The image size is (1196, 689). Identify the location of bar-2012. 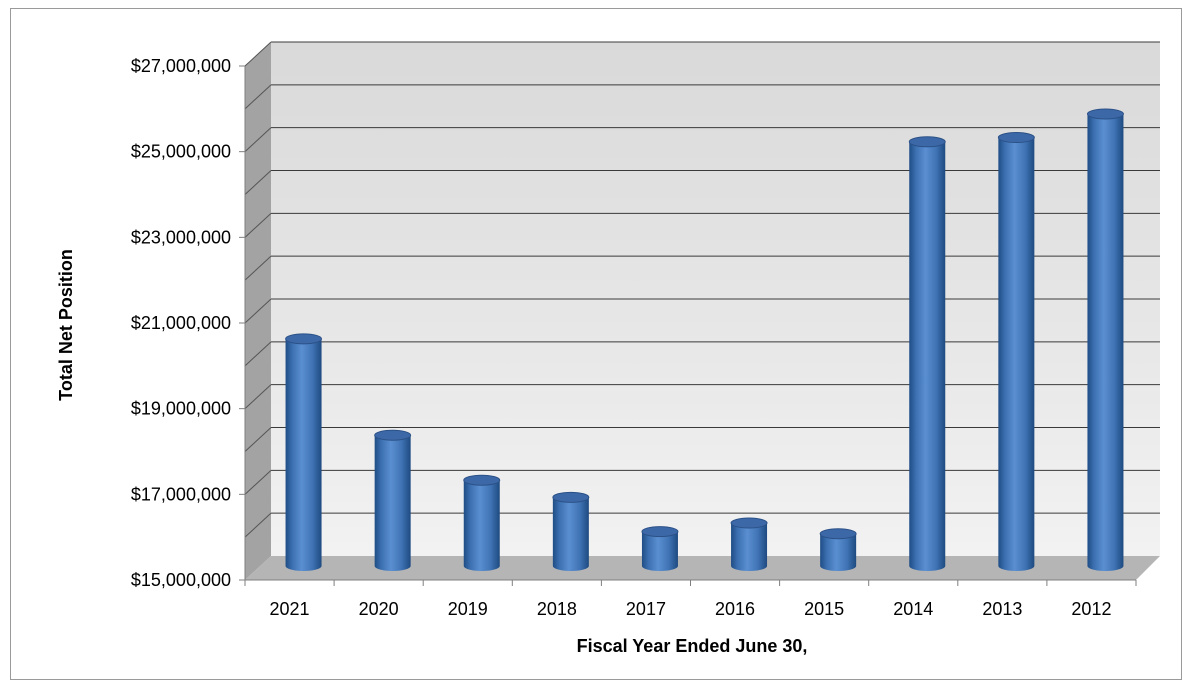
(1105, 339).